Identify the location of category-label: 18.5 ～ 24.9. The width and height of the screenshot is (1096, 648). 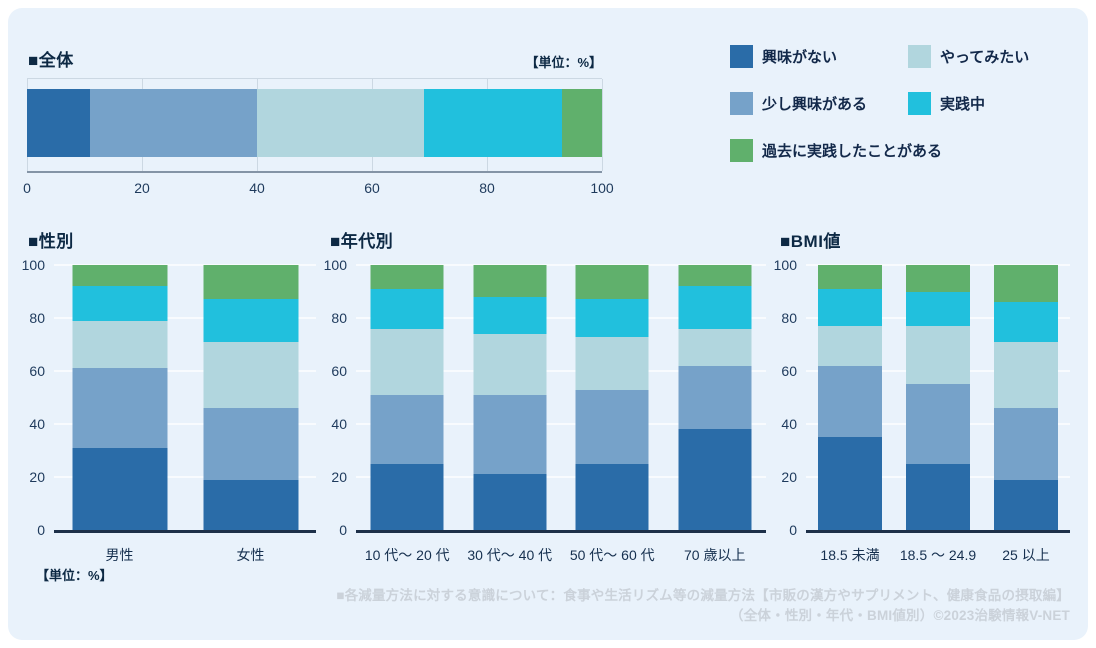
(938, 555).